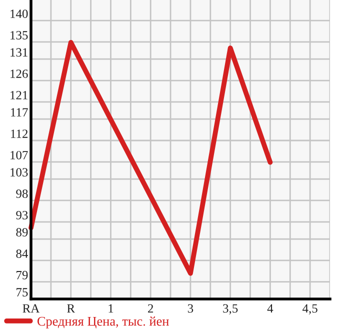 This screenshot has height=335, width=345. What do you see at coordinates (19, 112) in the screenshot?
I see `y-tick-label: 117` at bounding box center [19, 112].